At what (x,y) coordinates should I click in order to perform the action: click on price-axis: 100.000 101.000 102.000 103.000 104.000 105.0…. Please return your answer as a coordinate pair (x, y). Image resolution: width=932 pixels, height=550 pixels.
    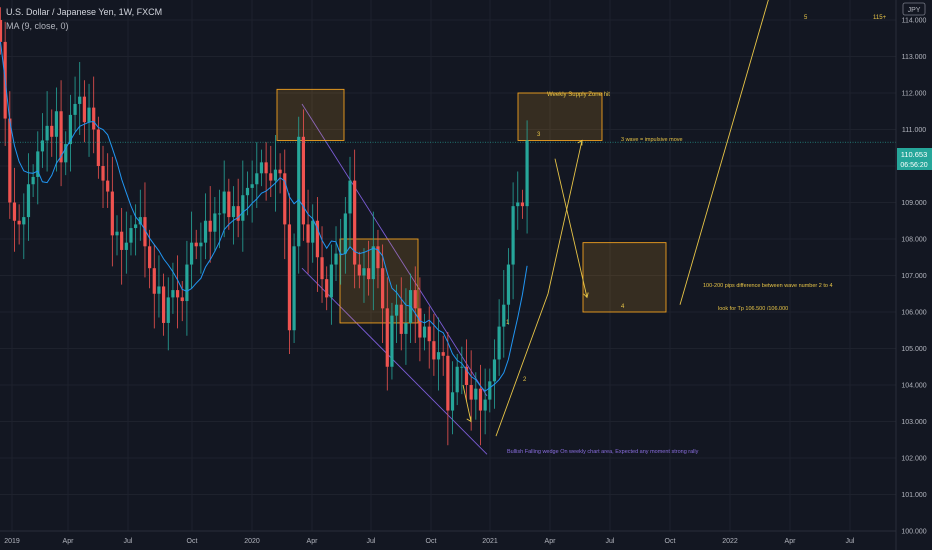
    Looking at the image, I should click on (911, 275).